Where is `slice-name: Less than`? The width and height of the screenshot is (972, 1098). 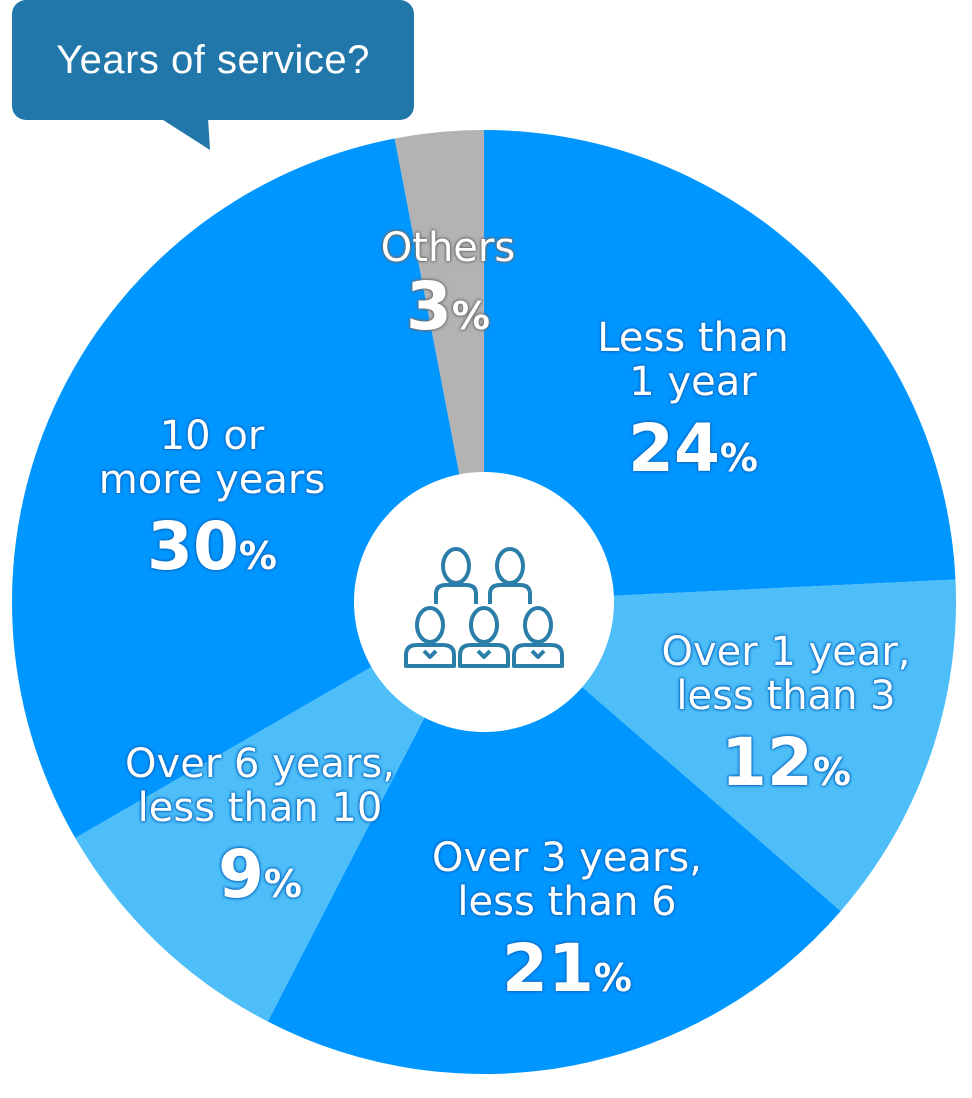 slice-name: Less than is located at coordinates (693, 338).